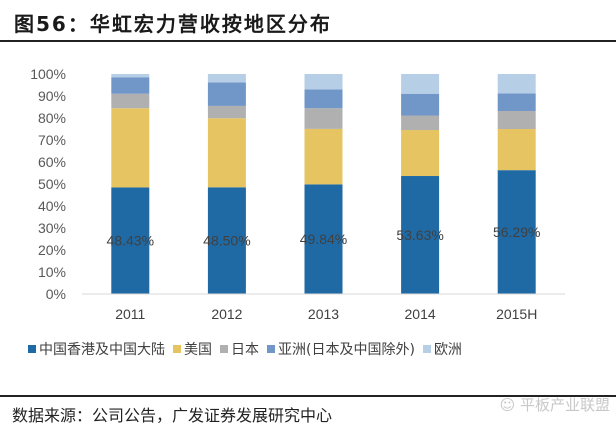  I want to click on source-note: 数据来源：公司公告，广发证券发展研究中心, so click(172, 415).